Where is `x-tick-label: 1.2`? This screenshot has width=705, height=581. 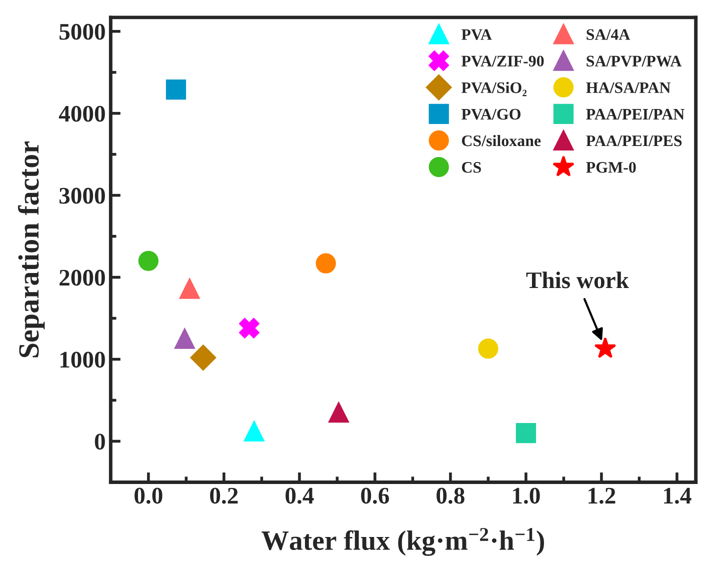 x-tick-label: 1.2 is located at coordinates (602, 496).